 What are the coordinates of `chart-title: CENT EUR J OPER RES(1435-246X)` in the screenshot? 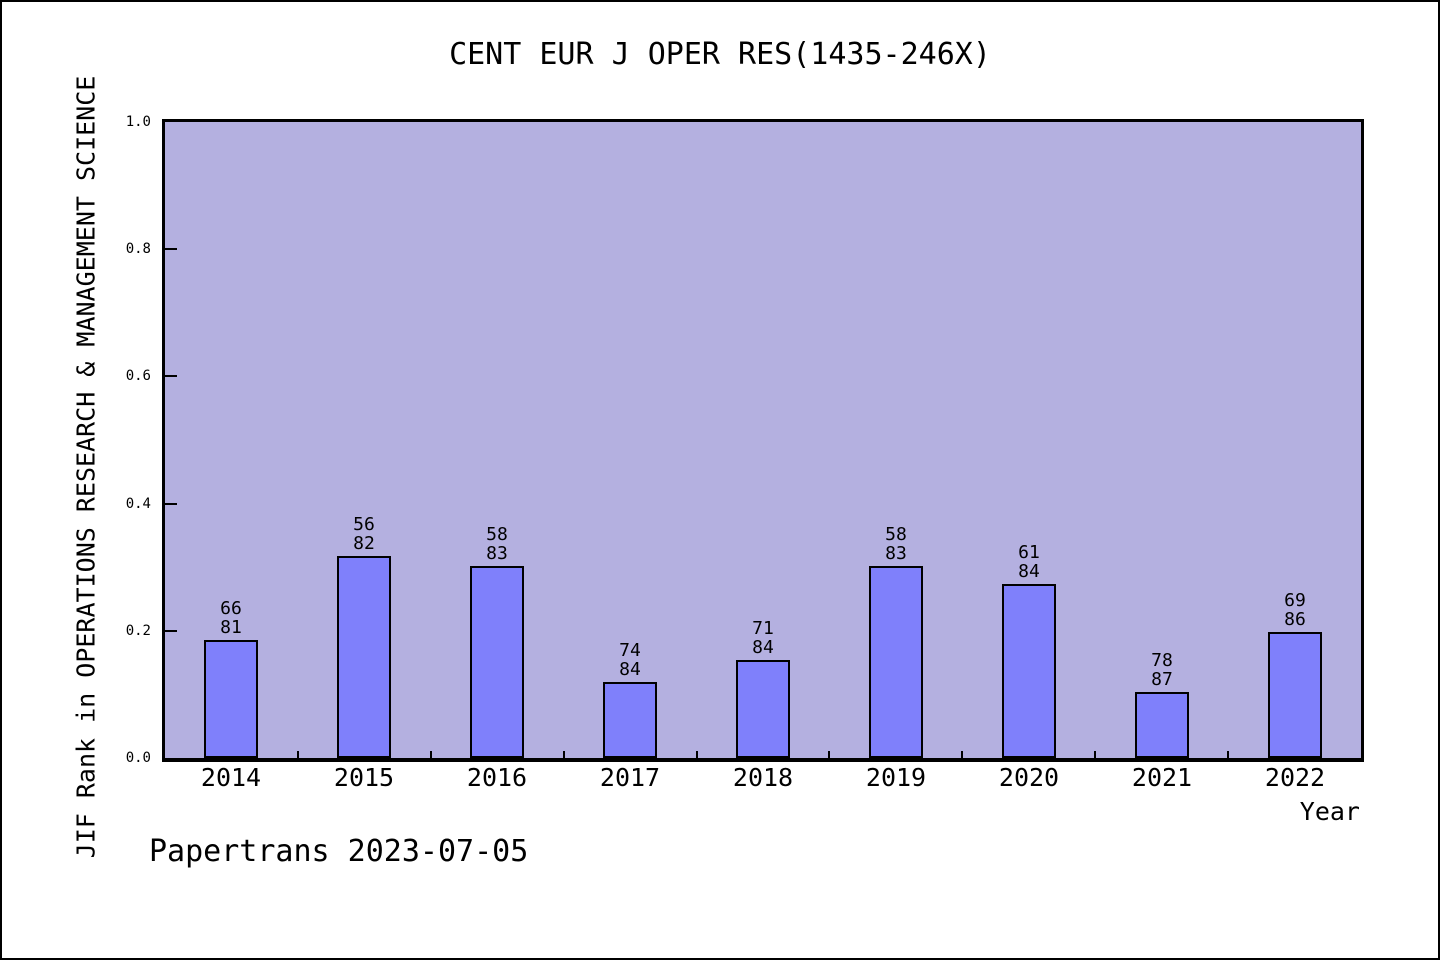 It's located at (720, 54).